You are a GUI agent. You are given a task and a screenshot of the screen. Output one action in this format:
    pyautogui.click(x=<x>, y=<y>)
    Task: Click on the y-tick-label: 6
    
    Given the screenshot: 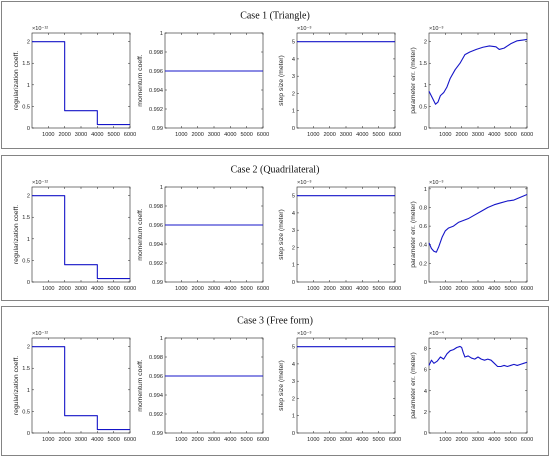 What is the action you would take?
    pyautogui.click(x=425, y=371)
    